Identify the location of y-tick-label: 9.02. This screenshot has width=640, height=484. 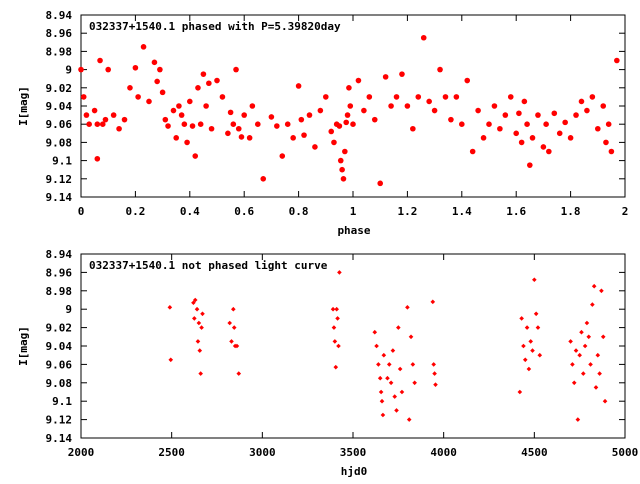
(59, 88).